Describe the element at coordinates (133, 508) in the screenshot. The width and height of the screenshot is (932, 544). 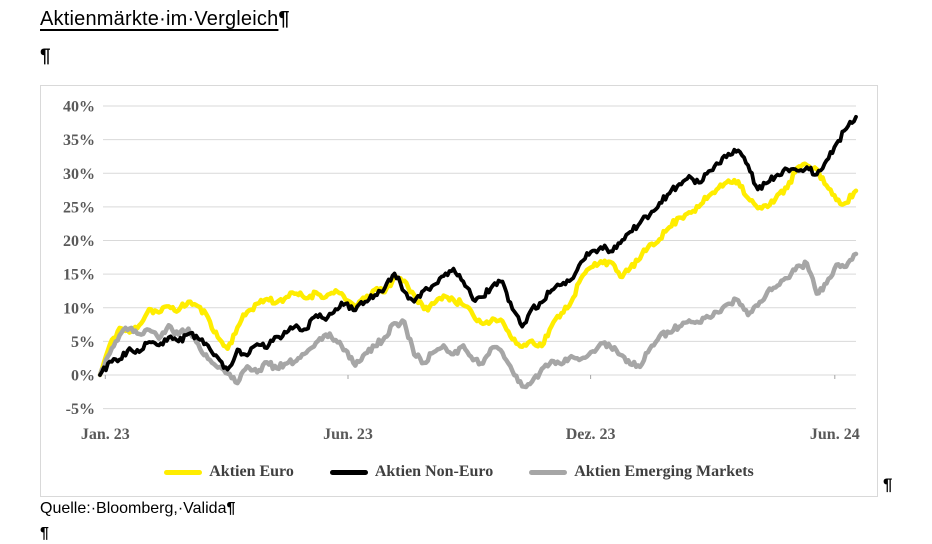
I see `source-text: Quelle:·Bloomberg,·Valida` at that location.